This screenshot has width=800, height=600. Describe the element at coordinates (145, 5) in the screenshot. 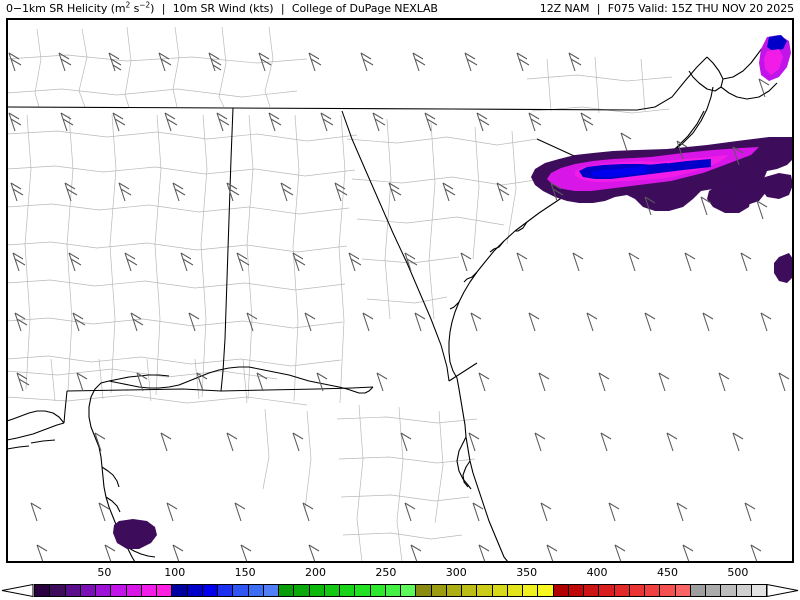

I see `units-exp-2: −2` at that location.